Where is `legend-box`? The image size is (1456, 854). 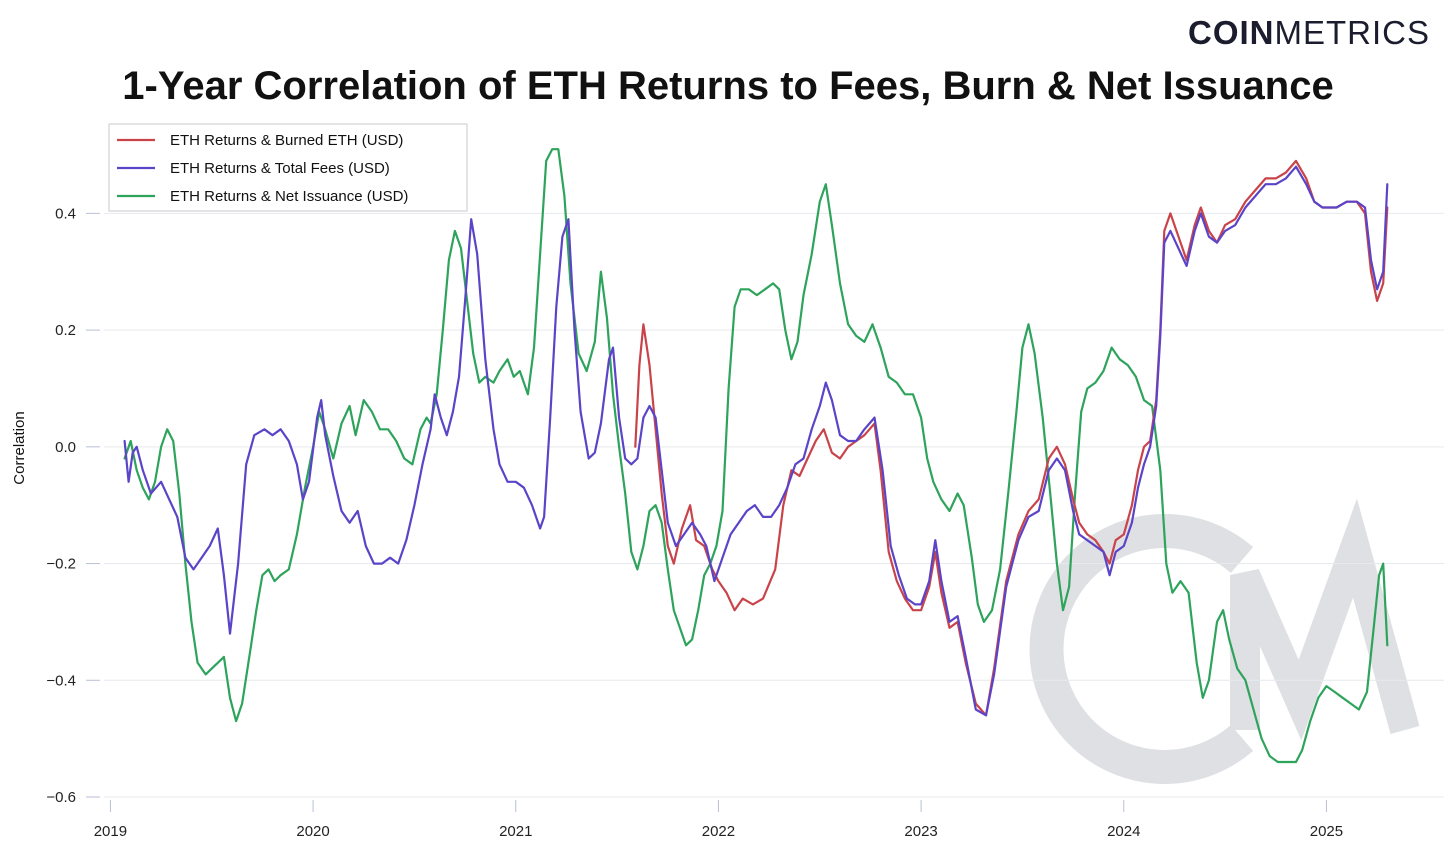
legend-box is located at coordinates (288, 167).